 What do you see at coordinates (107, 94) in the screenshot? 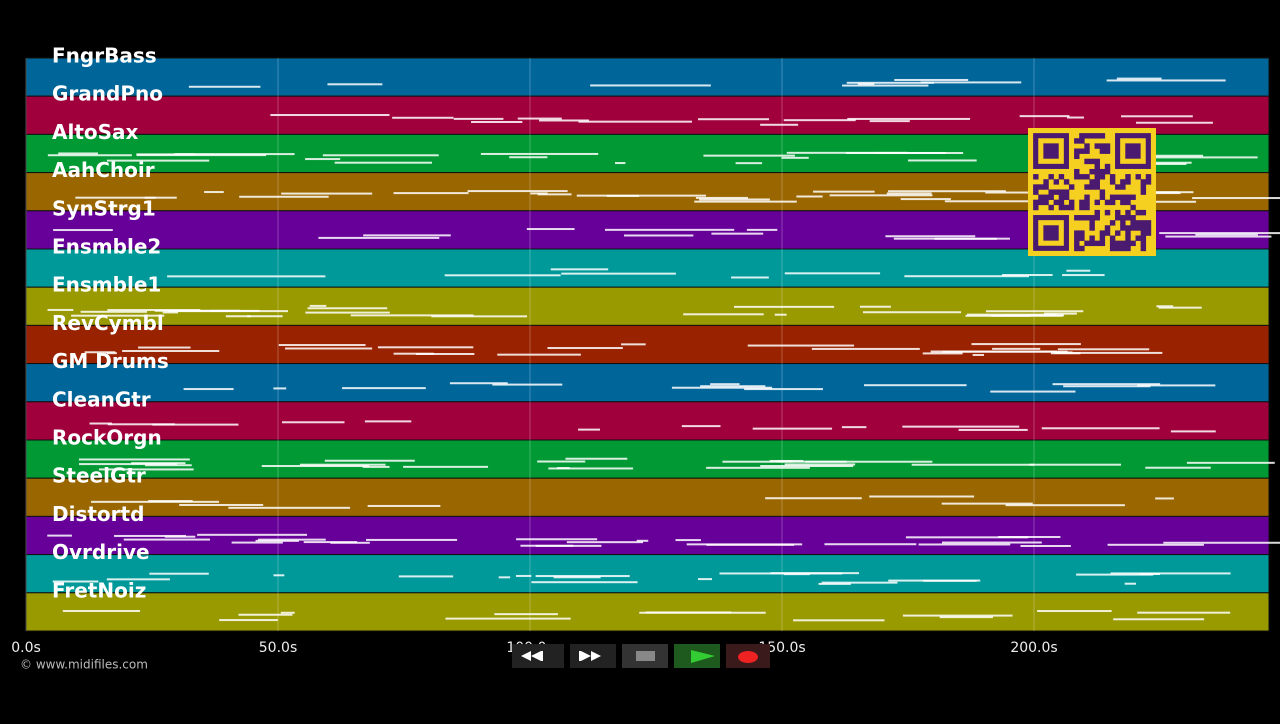
I see `track-name: GrandPno` at bounding box center [107, 94].